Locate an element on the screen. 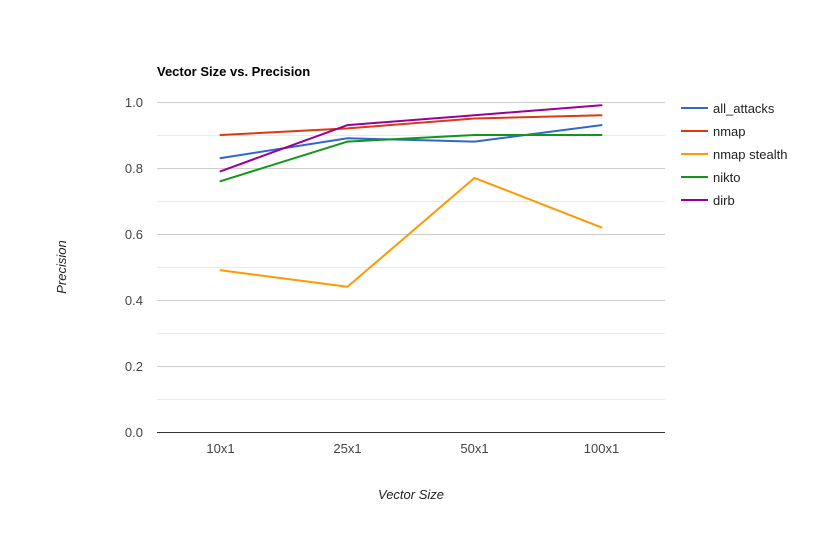 The height and width of the screenshot is (534, 823). series-line-nmap is located at coordinates (411, 125).